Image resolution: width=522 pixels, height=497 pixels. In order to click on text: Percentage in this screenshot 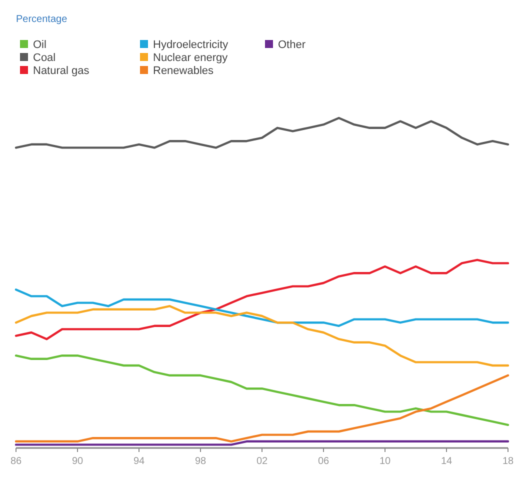, I will do `click(42, 19)`.